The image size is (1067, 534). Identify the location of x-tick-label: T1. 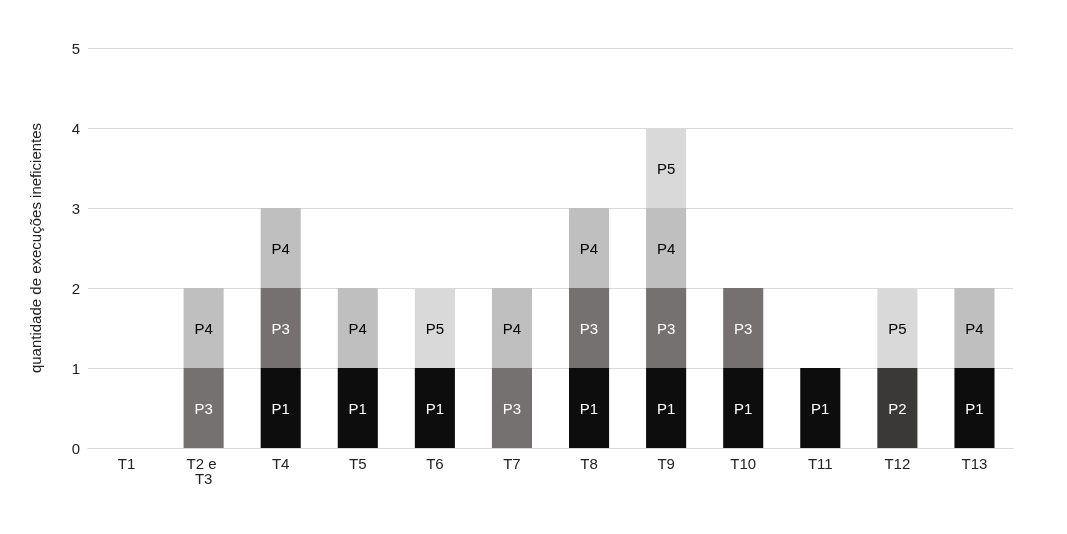
(126, 463).